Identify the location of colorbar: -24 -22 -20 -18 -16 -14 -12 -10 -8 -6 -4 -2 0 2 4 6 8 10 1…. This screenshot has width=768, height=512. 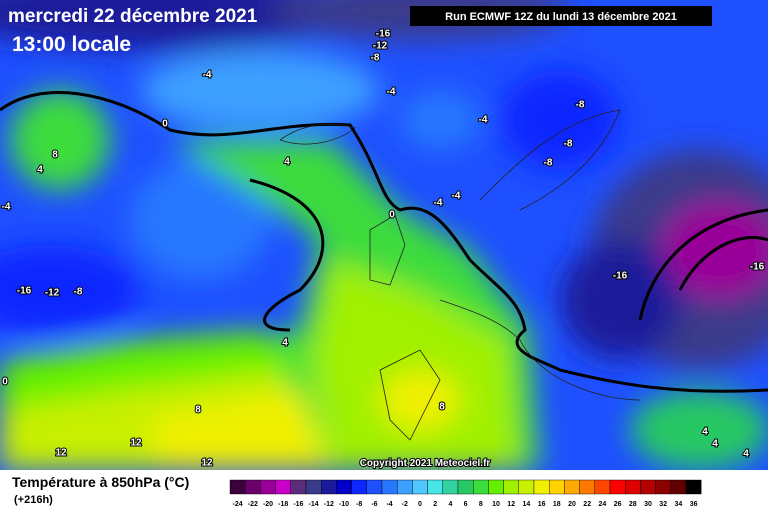
(465, 493).